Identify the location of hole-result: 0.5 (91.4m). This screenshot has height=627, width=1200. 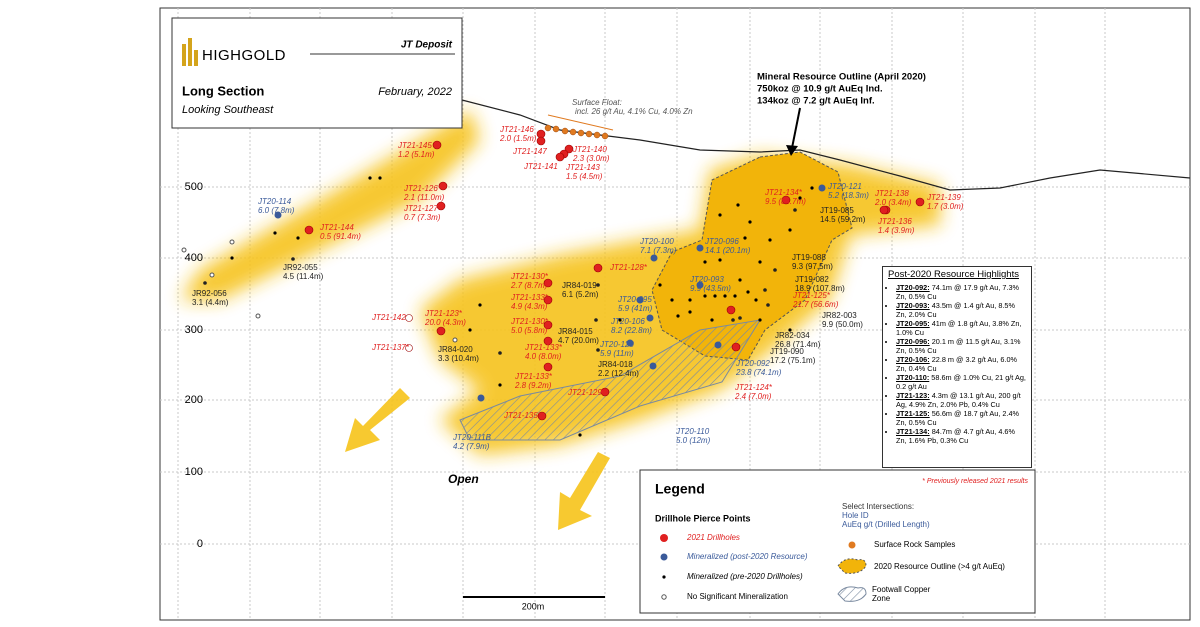
(340, 236).